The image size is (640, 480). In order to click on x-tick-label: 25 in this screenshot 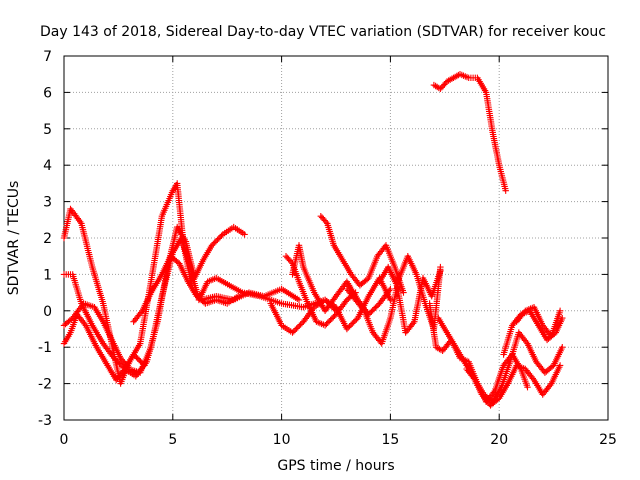, I will do `click(608, 440)`.